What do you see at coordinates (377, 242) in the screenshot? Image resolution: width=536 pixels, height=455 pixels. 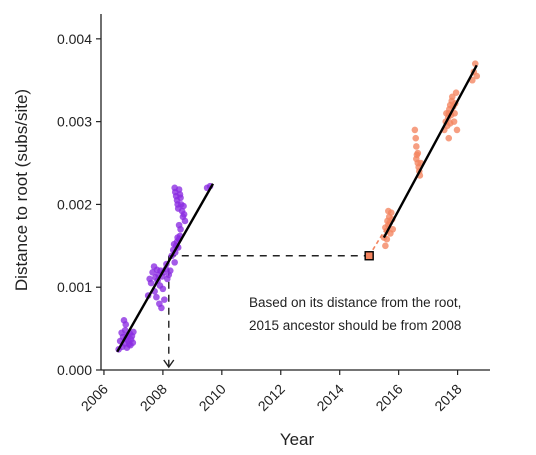 I see `orange-extrapolation-line` at bounding box center [377, 242].